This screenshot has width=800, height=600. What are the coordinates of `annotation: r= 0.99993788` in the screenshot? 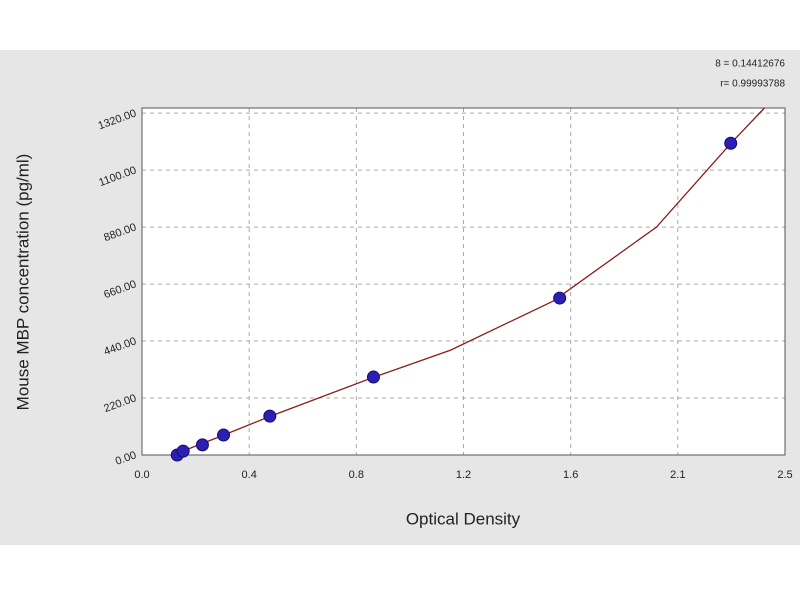 It's located at (752, 84).